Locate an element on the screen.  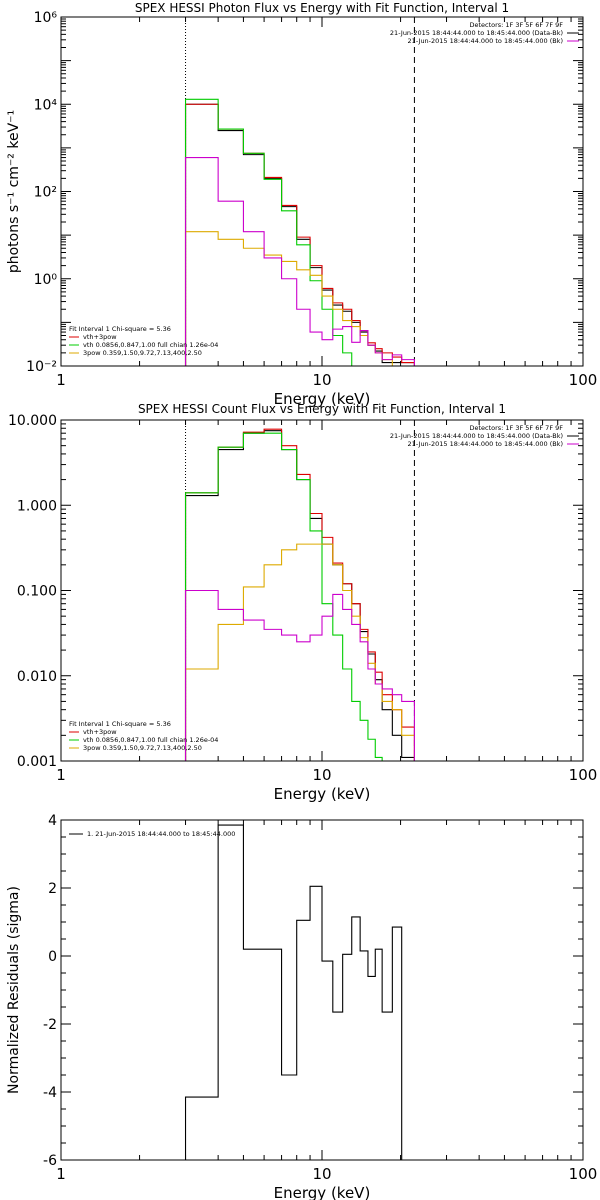
y-axis-title: Normalized Residuals (sigma) is located at coordinates (14, 990).